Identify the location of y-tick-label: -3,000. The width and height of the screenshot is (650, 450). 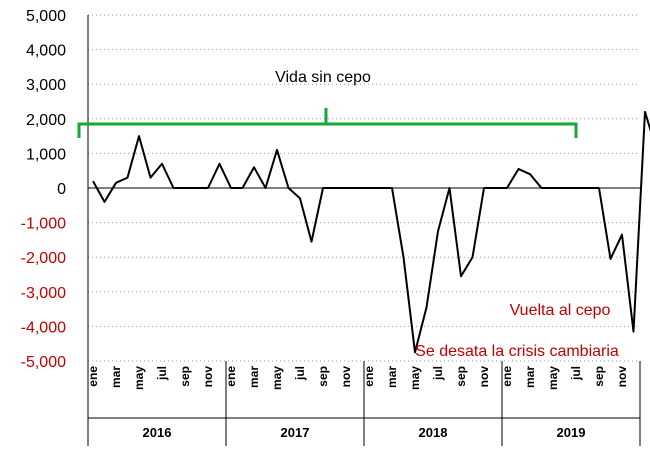
(43, 293).